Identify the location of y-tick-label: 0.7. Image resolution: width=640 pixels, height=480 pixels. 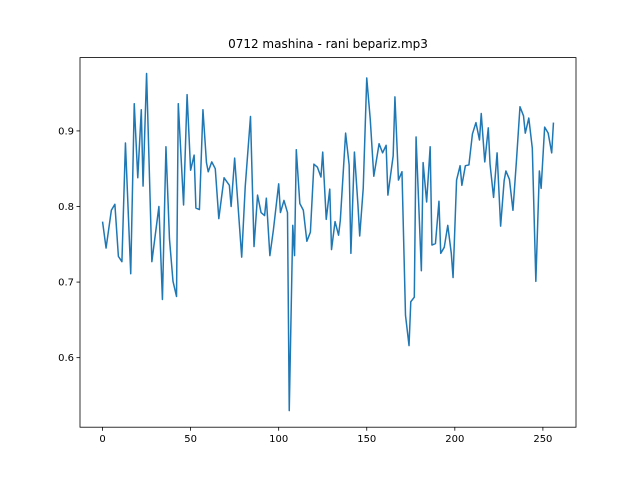
(66, 283).